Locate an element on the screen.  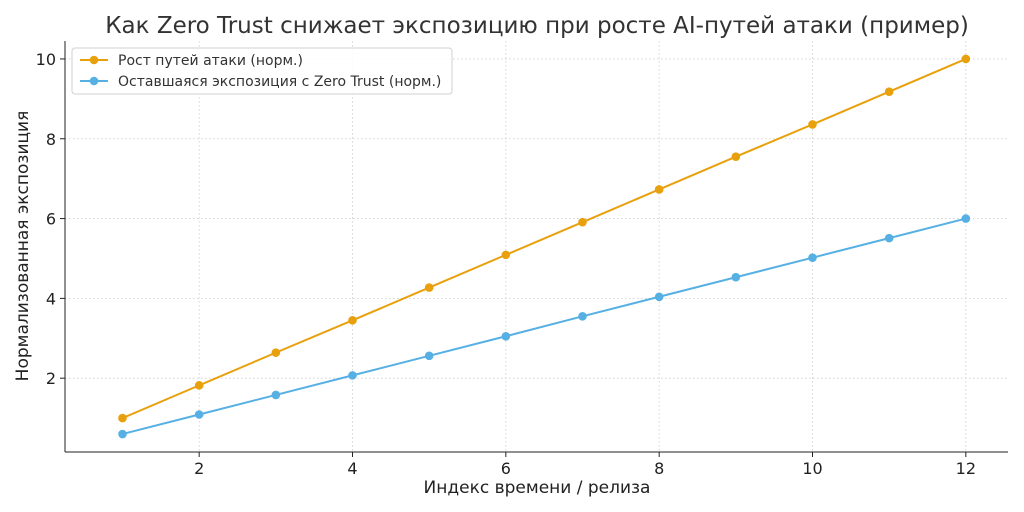
x-tick-label: 8 is located at coordinates (659, 468).